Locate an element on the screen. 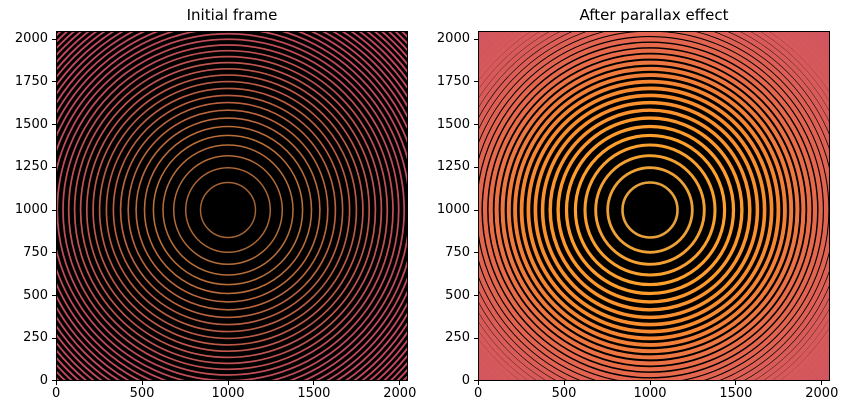  plot-title: After parallax effect is located at coordinates (654, 15).